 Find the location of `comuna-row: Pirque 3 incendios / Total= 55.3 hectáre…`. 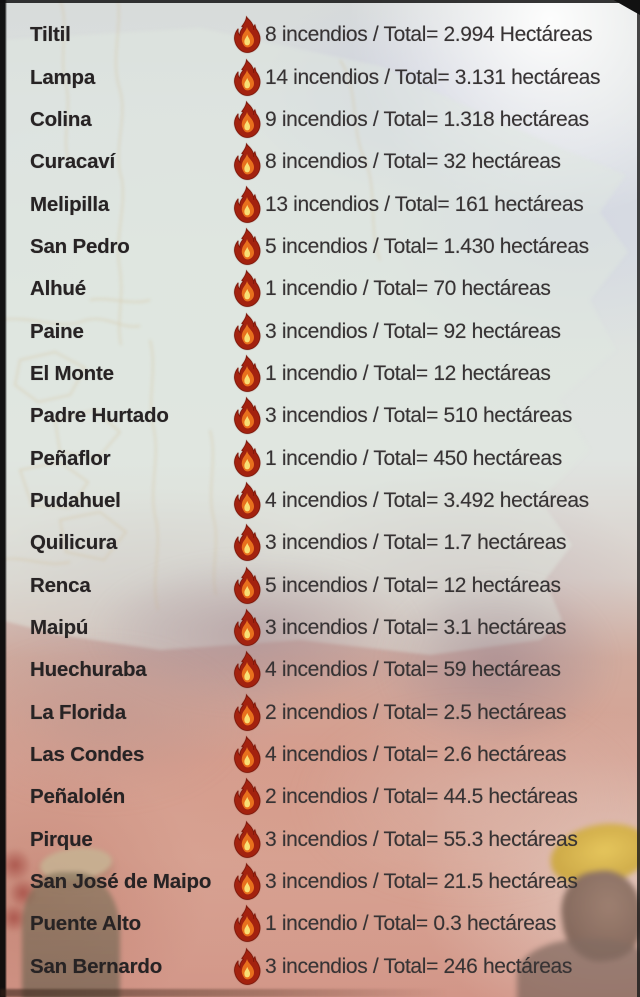

comuna-row: Pirque 3 incendios / Total= 55.3 hectáre… is located at coordinates (320, 840).